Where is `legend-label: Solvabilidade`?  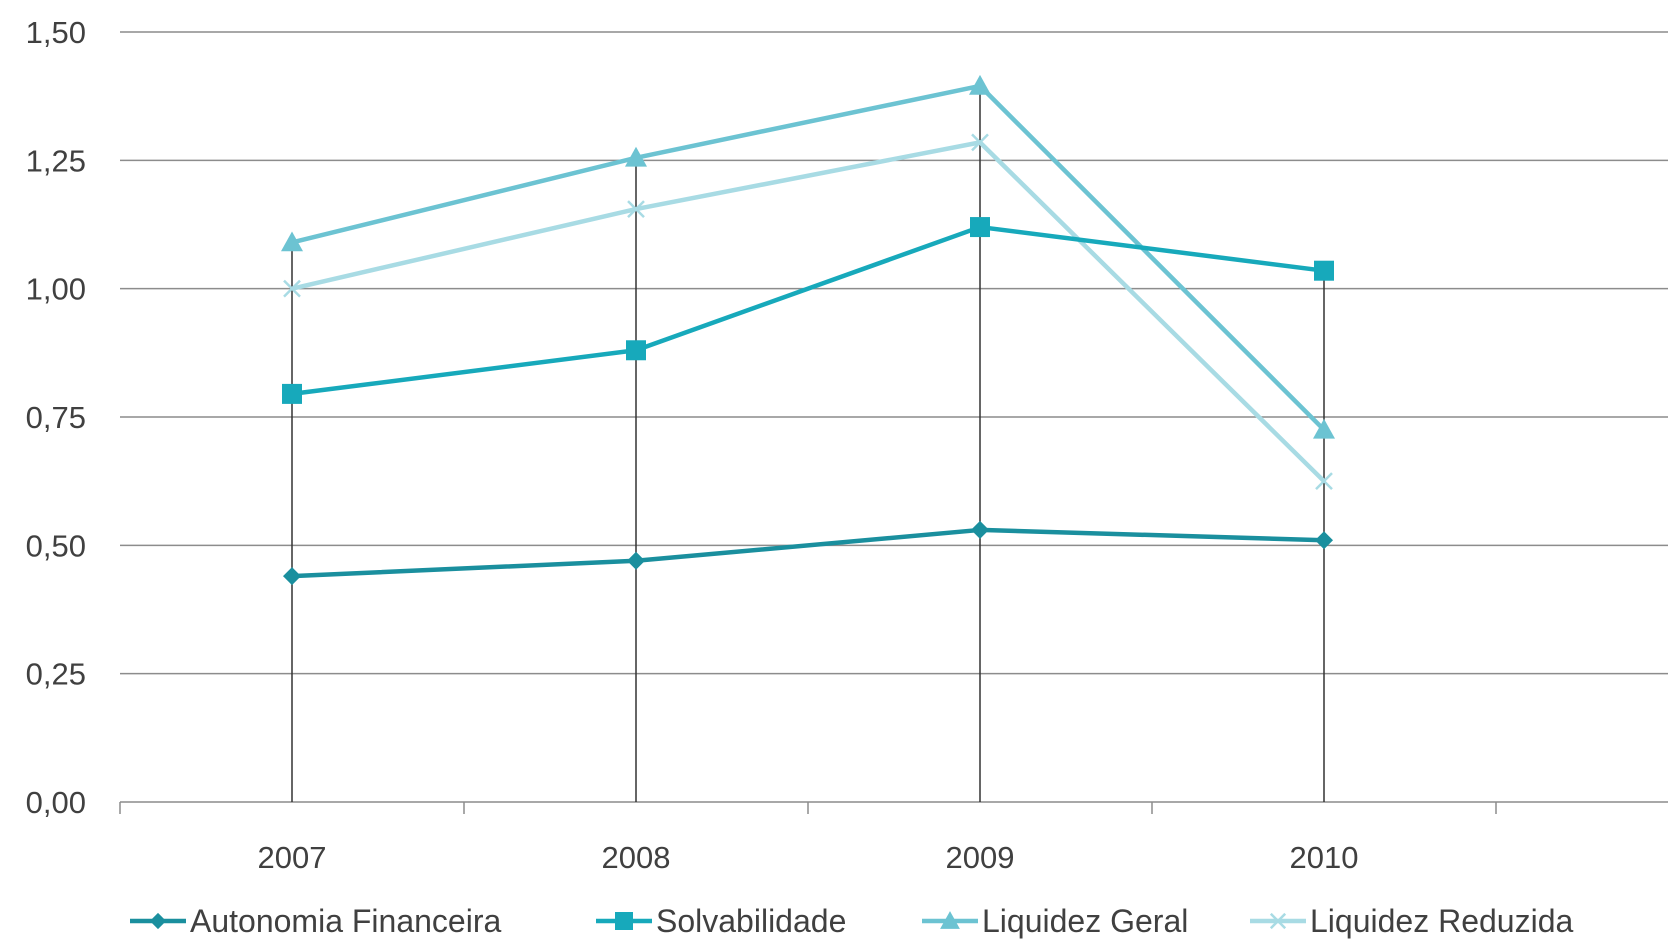 legend-label: Solvabilidade is located at coordinates (751, 921).